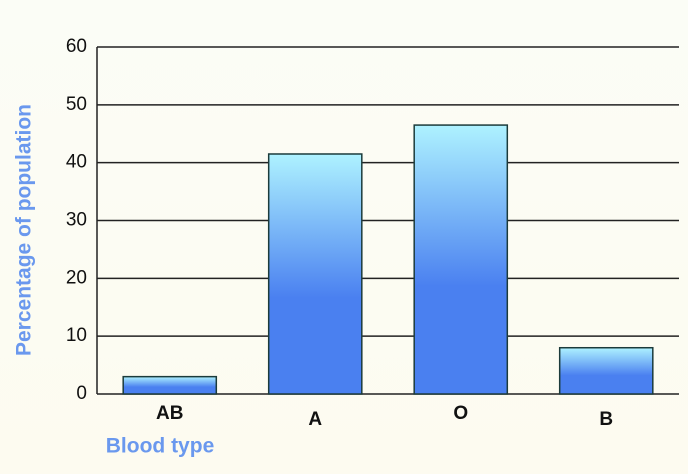 This screenshot has height=474, width=688. Describe the element at coordinates (169, 413) in the screenshot. I see `x-tick-label: AB` at that location.